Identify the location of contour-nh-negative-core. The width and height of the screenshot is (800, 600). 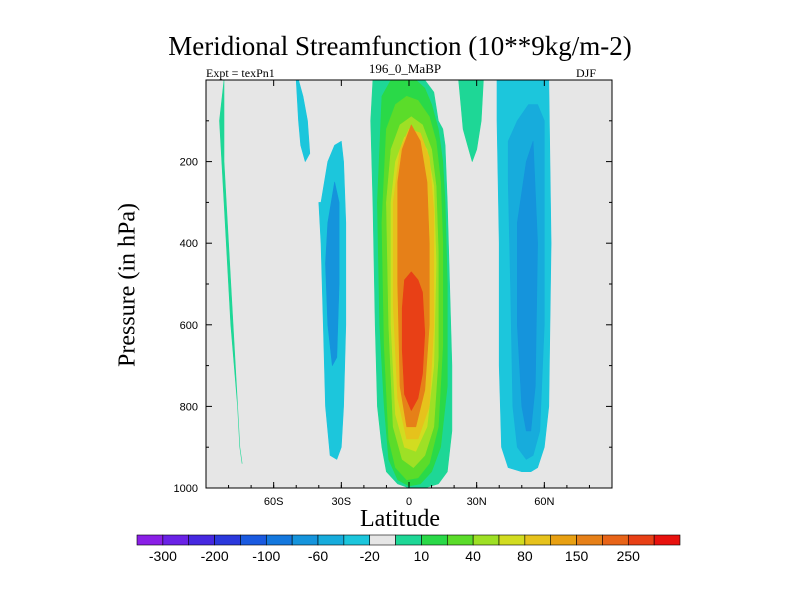
(527, 286).